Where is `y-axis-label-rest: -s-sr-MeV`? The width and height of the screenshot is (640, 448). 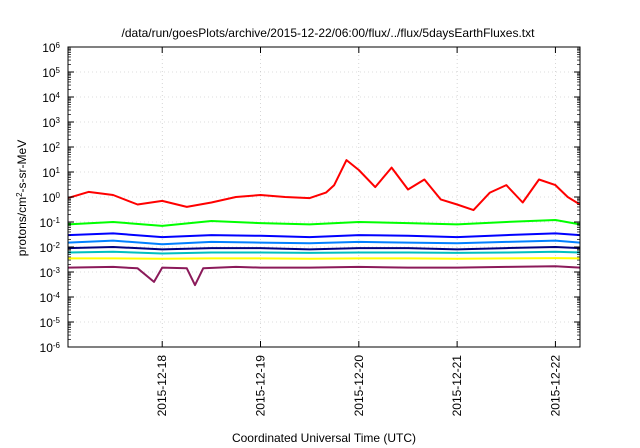 y-axis-label-rest: -s-sr-MeV is located at coordinates (22, 166).